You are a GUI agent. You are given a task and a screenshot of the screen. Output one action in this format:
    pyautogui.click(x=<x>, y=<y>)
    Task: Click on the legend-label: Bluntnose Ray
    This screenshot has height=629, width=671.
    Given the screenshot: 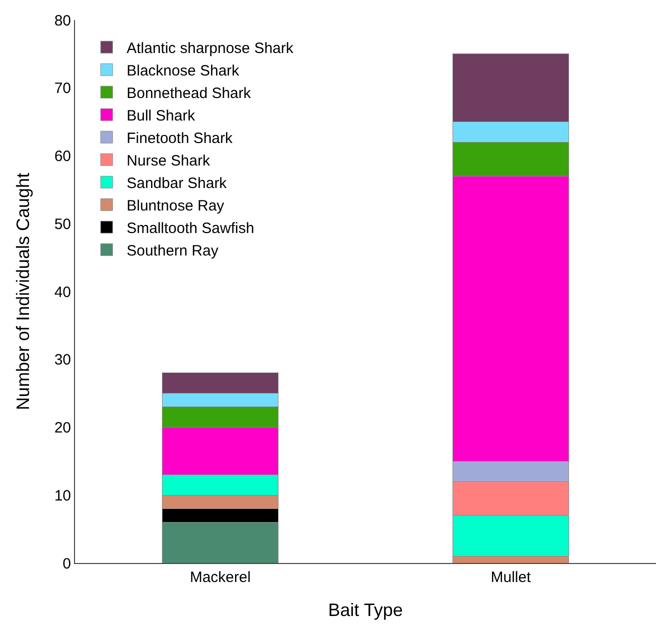 What is the action you would take?
    pyautogui.click(x=175, y=205)
    